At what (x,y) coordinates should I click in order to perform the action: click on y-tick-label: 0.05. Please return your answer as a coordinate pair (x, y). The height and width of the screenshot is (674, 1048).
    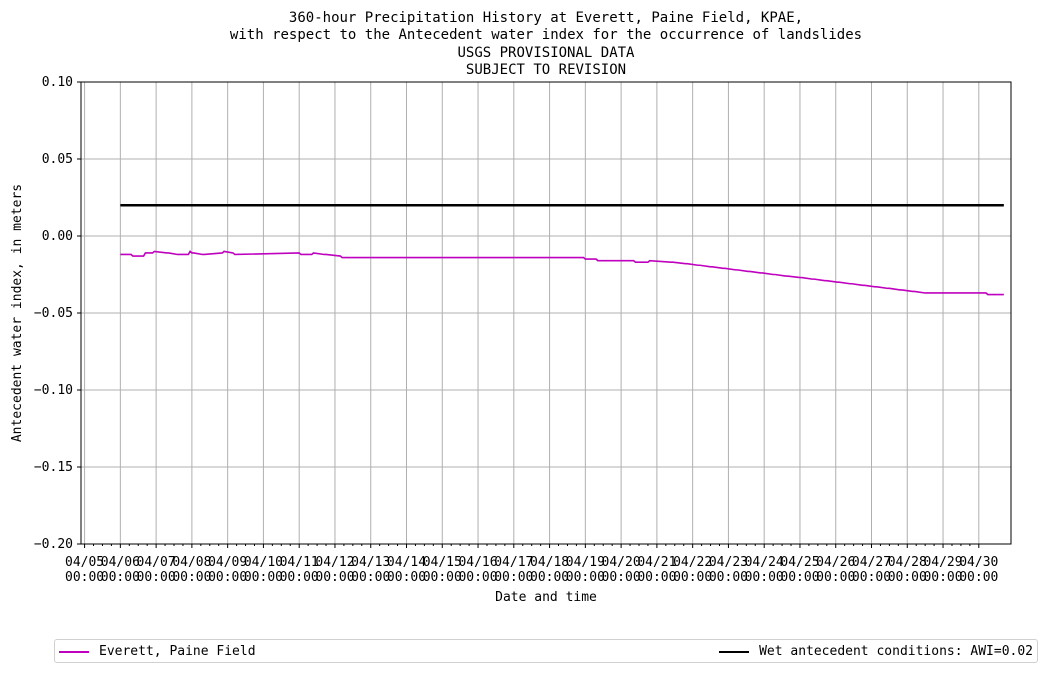
    Looking at the image, I should click on (57, 159).